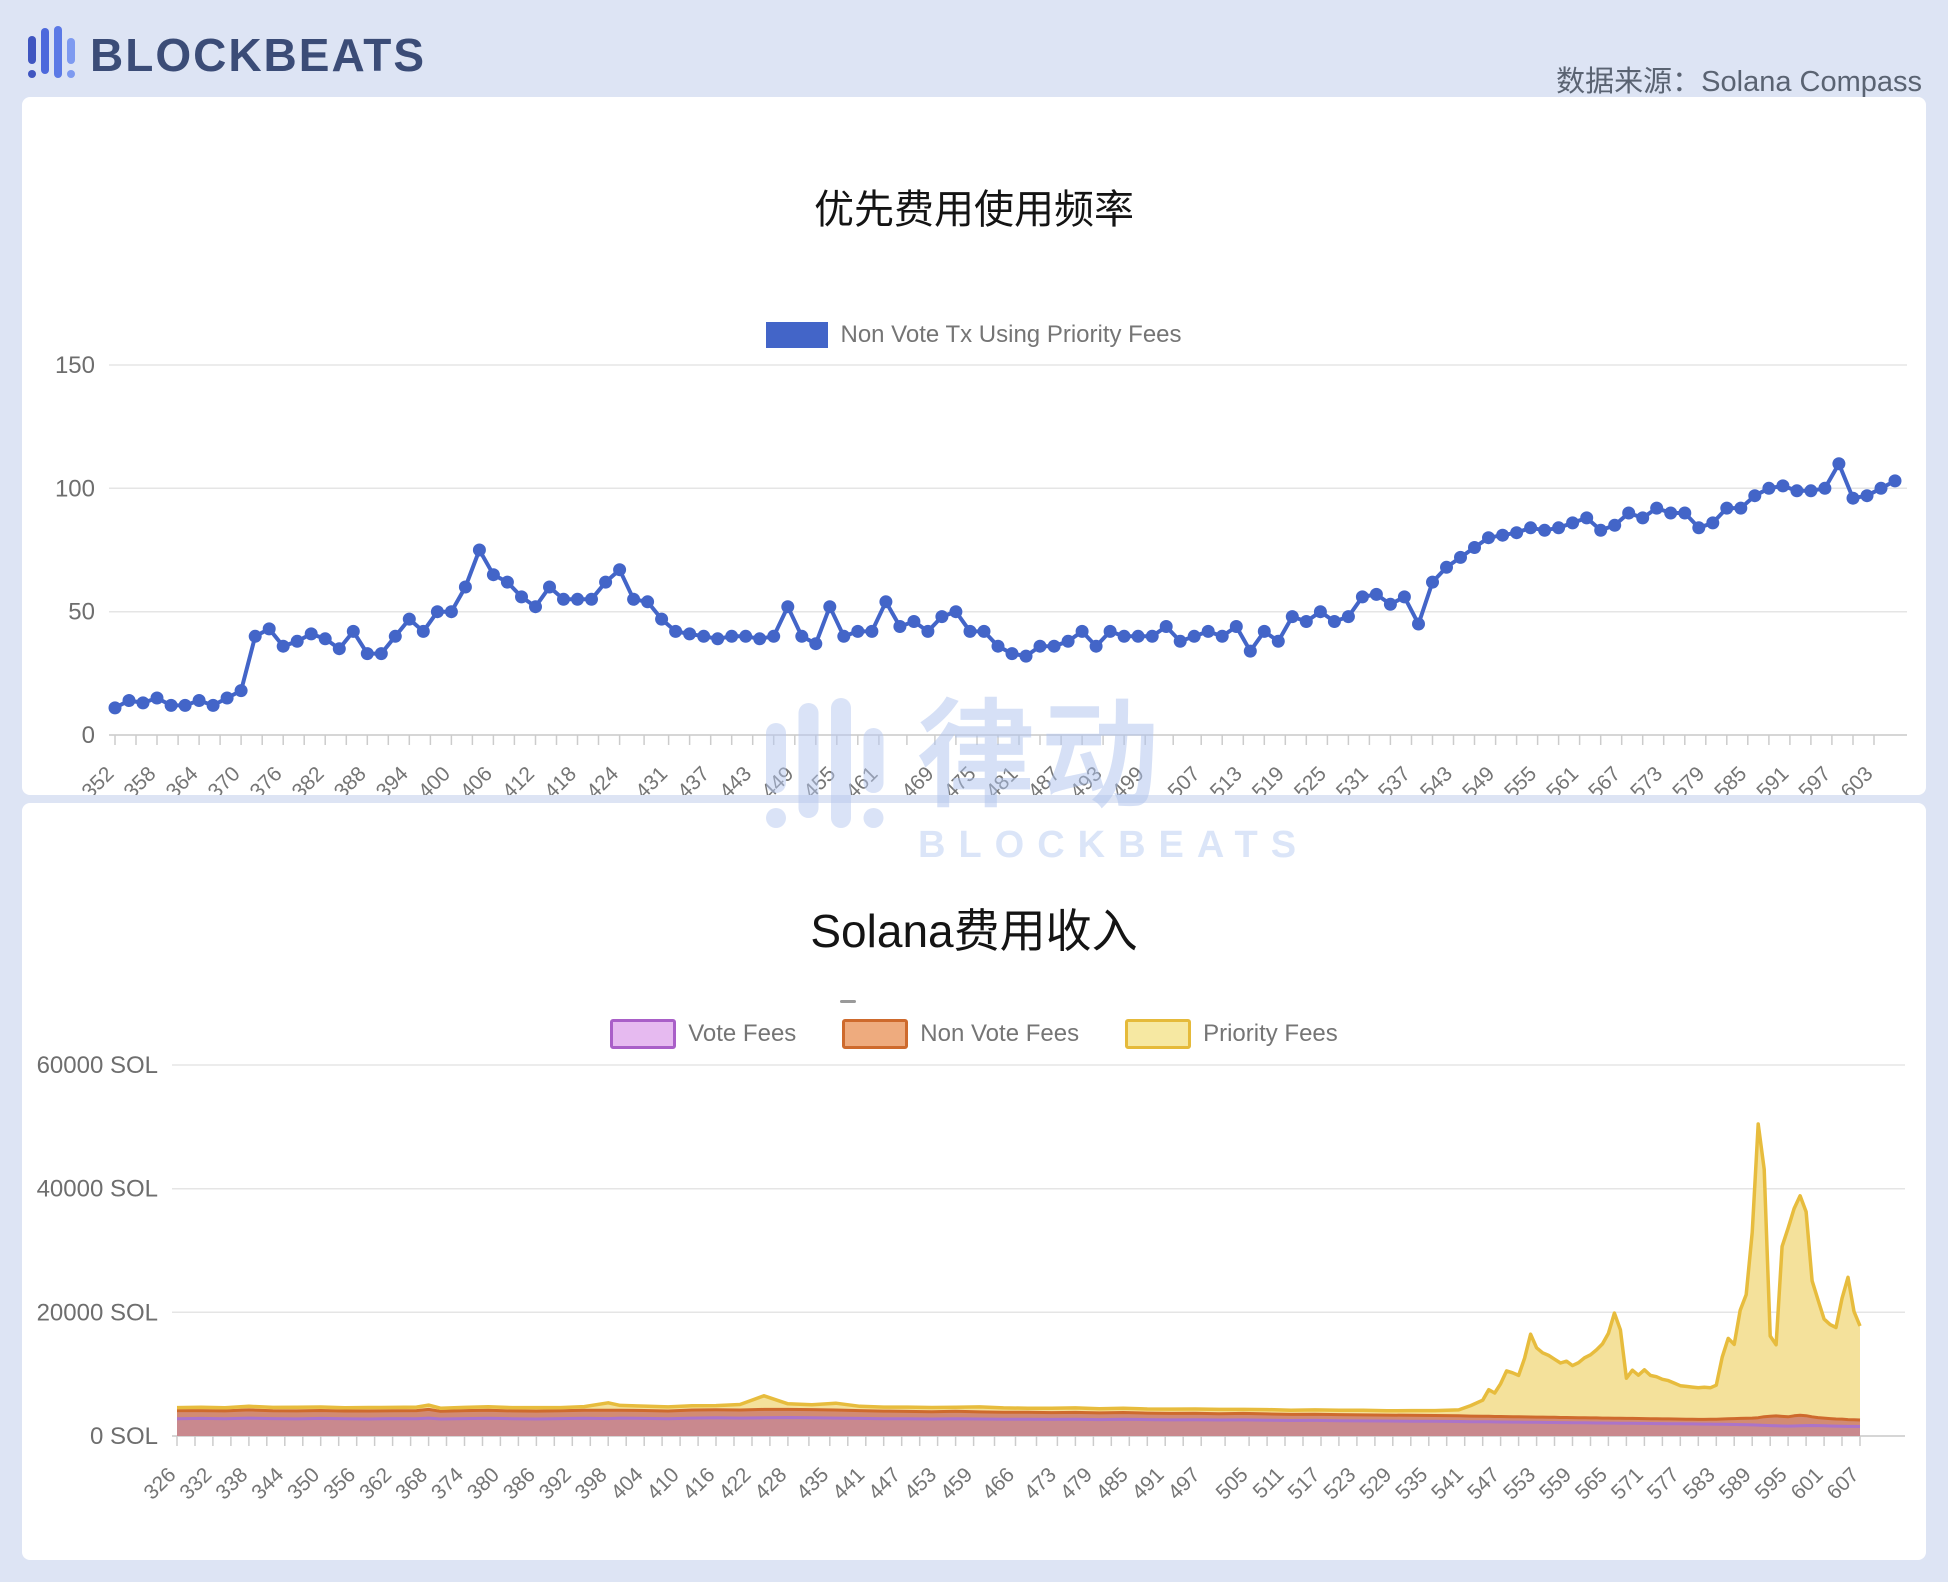 The width and height of the screenshot is (1948, 1582). What do you see at coordinates (735, 778) in the screenshot?
I see `svg-text: 443` at bounding box center [735, 778].